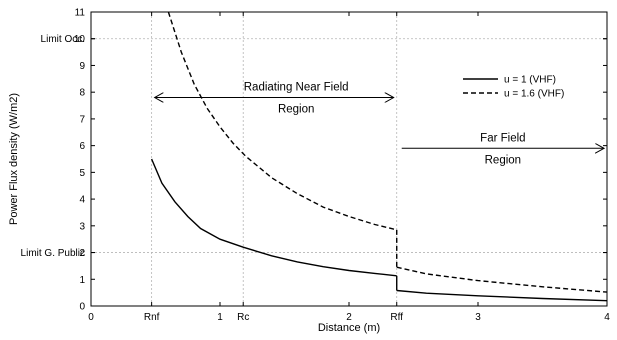 This screenshot has height=340, width=617. What do you see at coordinates (80, 13) in the screenshot?
I see `y-tick-label: 11` at bounding box center [80, 13].